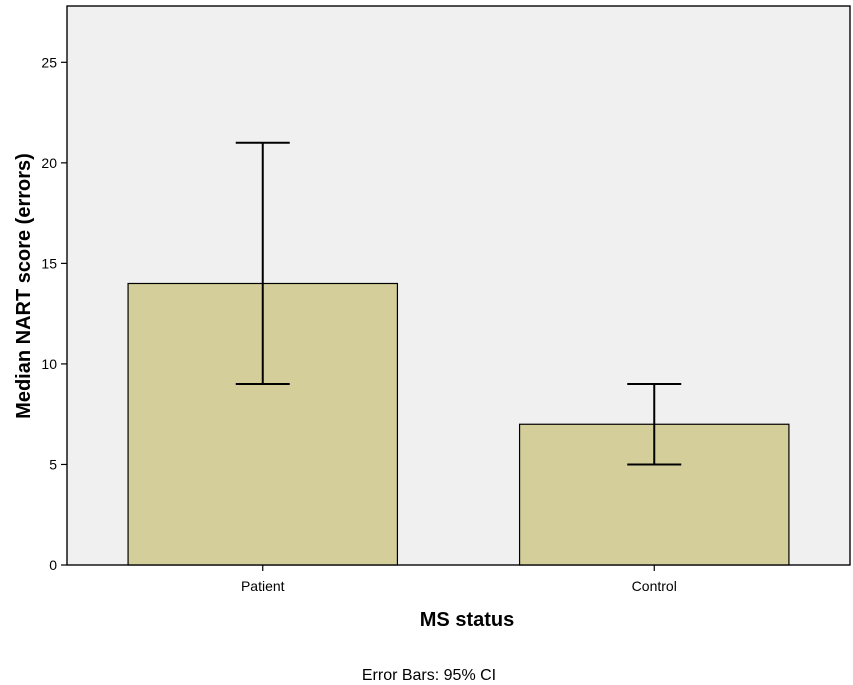 This screenshot has width=853, height=685. Describe the element at coordinates (49, 263) in the screenshot. I see `y-tick-label-15: 15` at that location.